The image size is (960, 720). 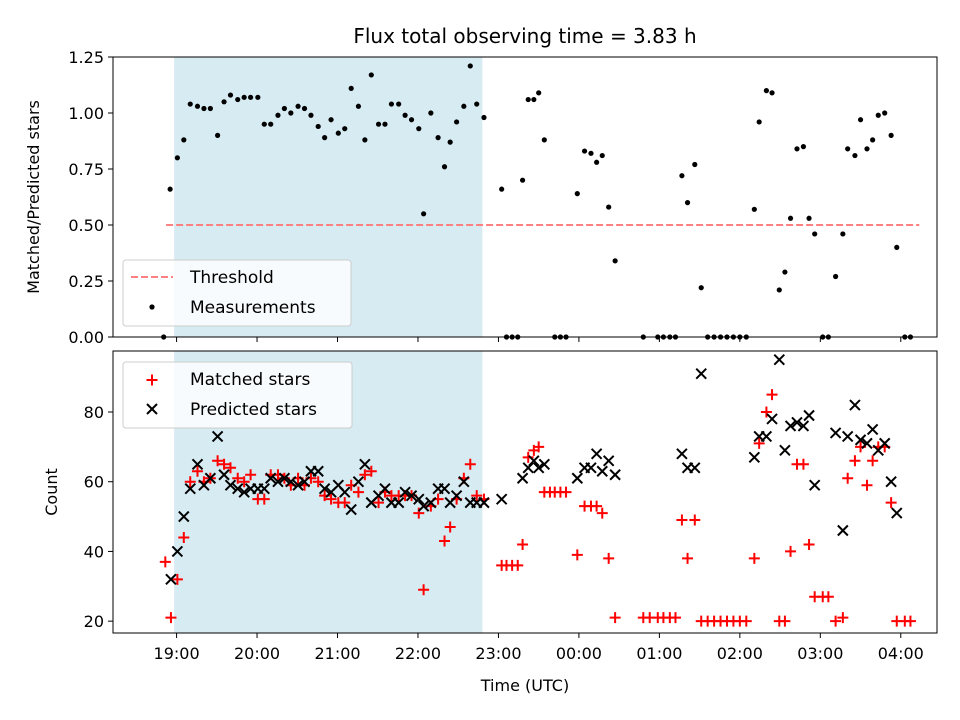 What do you see at coordinates (94, 621) in the screenshot?
I see `y-tick-label: 20` at bounding box center [94, 621].